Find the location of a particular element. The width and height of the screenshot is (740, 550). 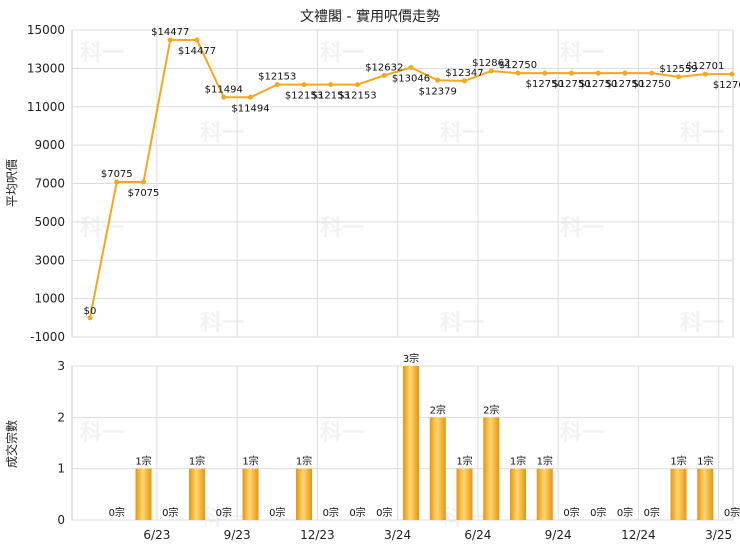

y-tick-label: 5000 is located at coordinates (49, 222).